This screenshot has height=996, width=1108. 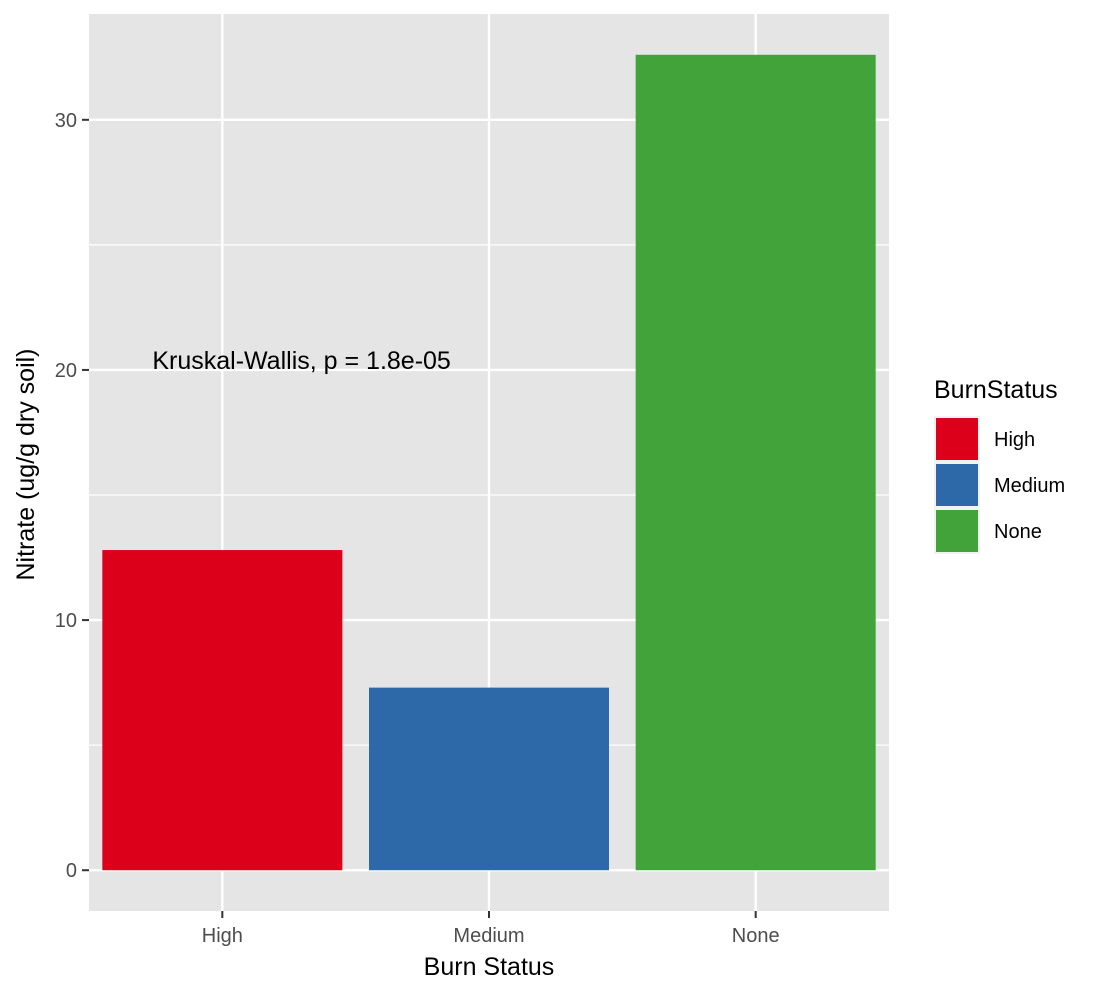 I want to click on kruskal-wallis-annotation: Kruskal-Wallis, p = 1.8e-05, so click(x=301, y=361).